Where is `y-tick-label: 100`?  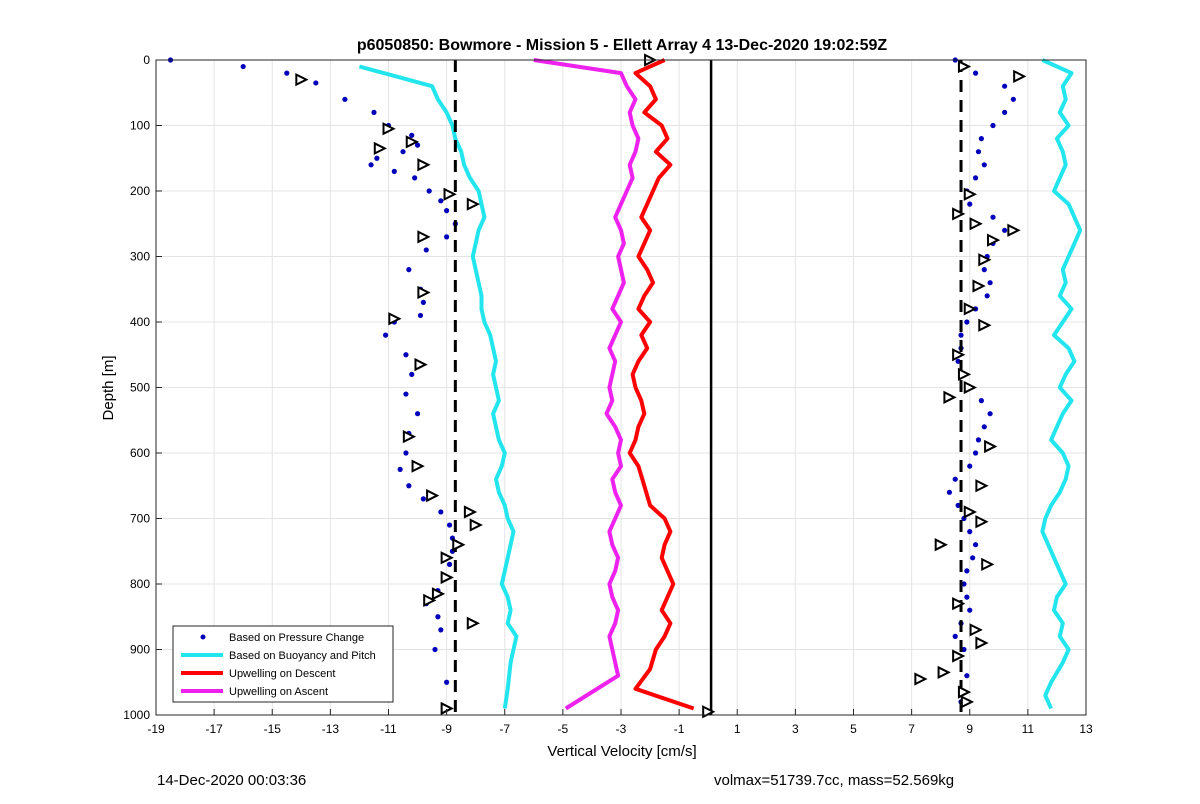
y-tick-label: 100 is located at coordinates (140, 126).